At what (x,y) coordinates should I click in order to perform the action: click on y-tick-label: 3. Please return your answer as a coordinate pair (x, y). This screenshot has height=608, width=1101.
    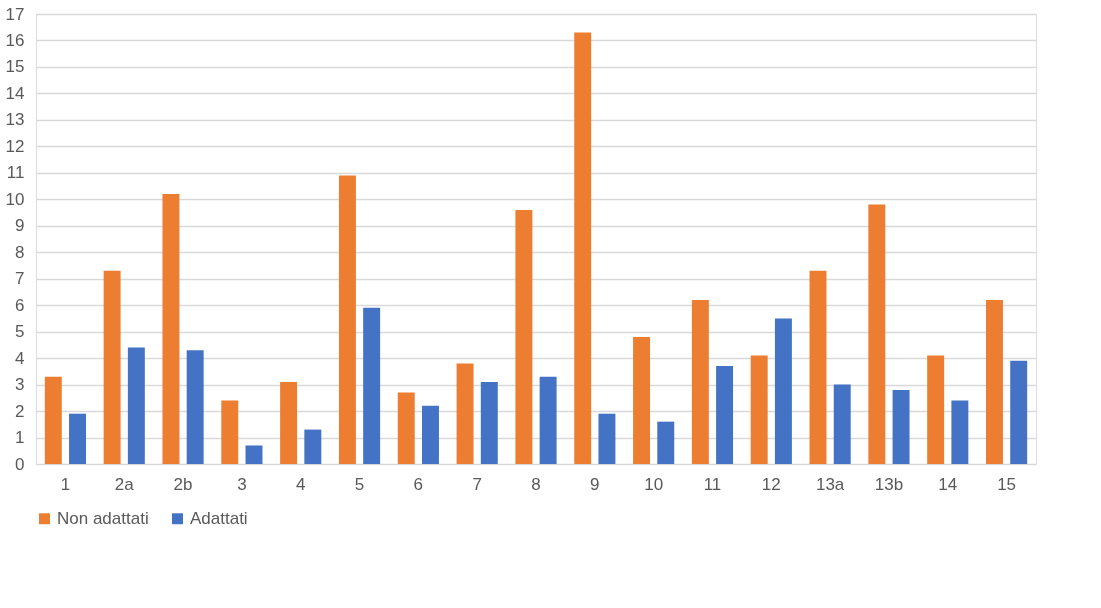
    Looking at the image, I should click on (20, 385).